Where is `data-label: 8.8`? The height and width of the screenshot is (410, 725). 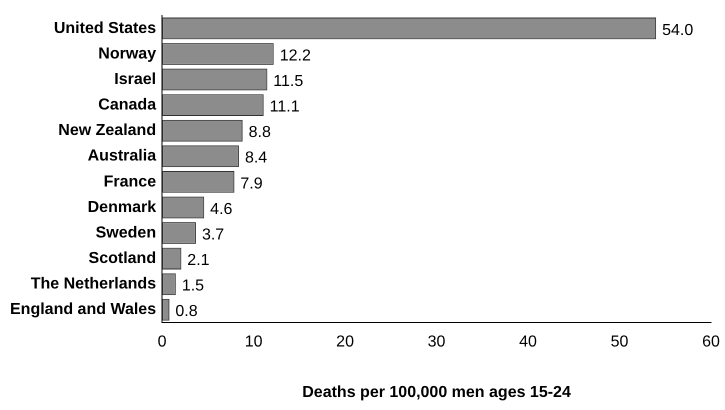
data-label: 8.8 is located at coordinates (259, 133).